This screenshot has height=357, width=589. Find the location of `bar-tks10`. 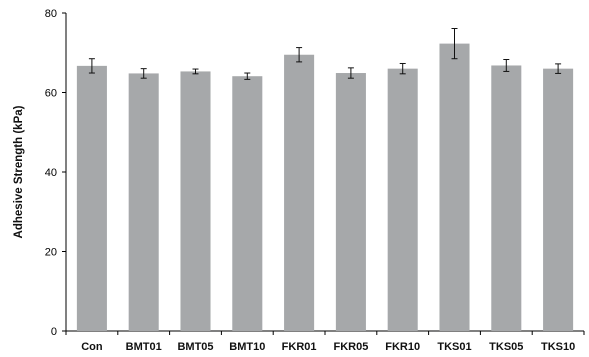

bar-tks10 is located at coordinates (558, 200).